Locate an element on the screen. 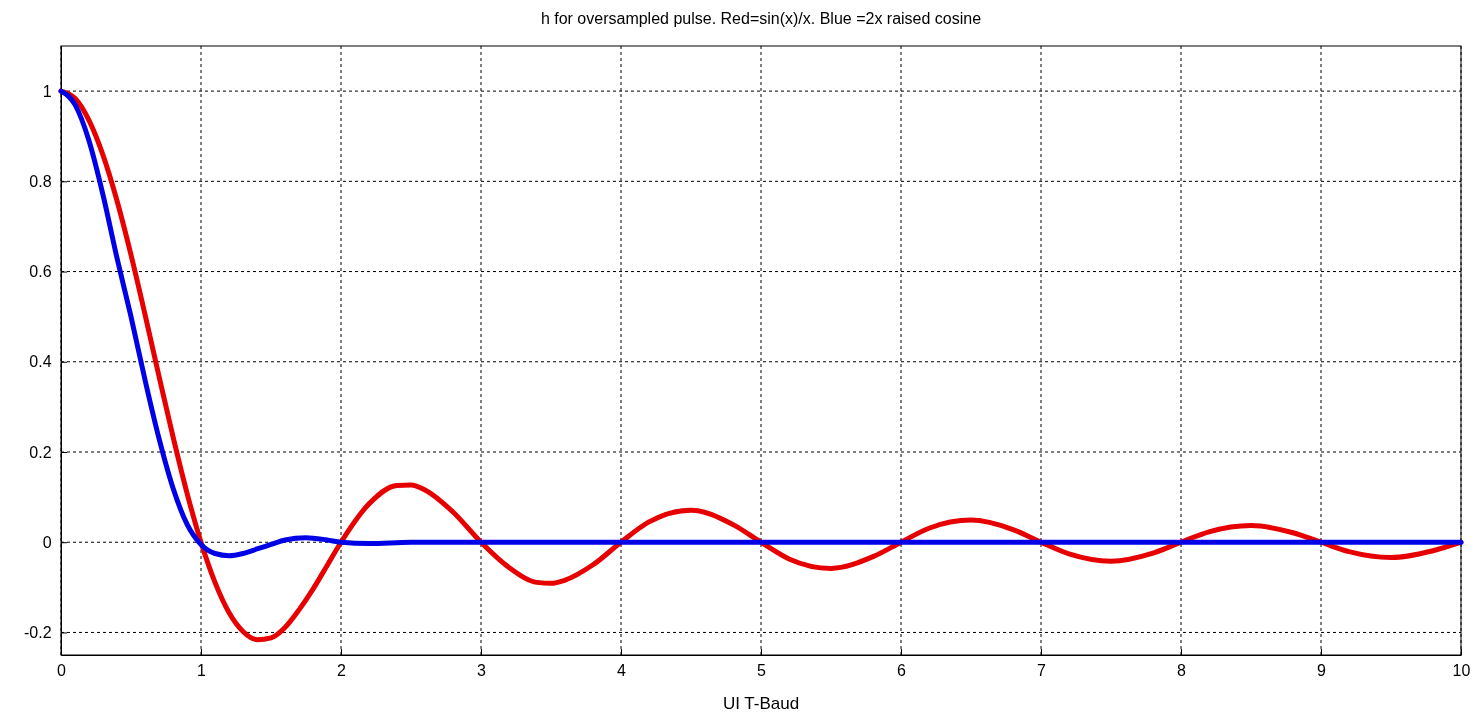 Image resolution: width=1483 pixels, height=717 pixels. y-tick-label: 1 is located at coordinates (47, 91).